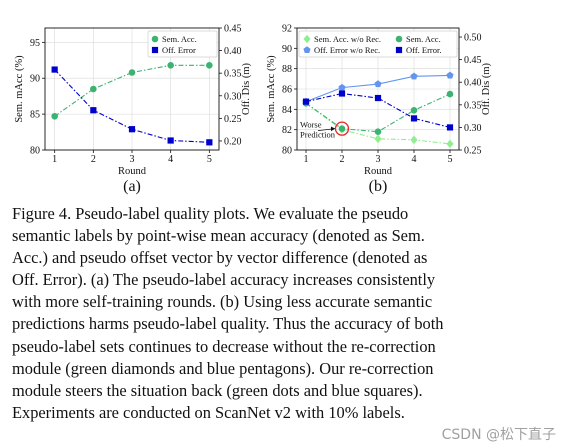 The image size is (568, 448). I want to click on y-left-tick-label: 86, so click(287, 90).